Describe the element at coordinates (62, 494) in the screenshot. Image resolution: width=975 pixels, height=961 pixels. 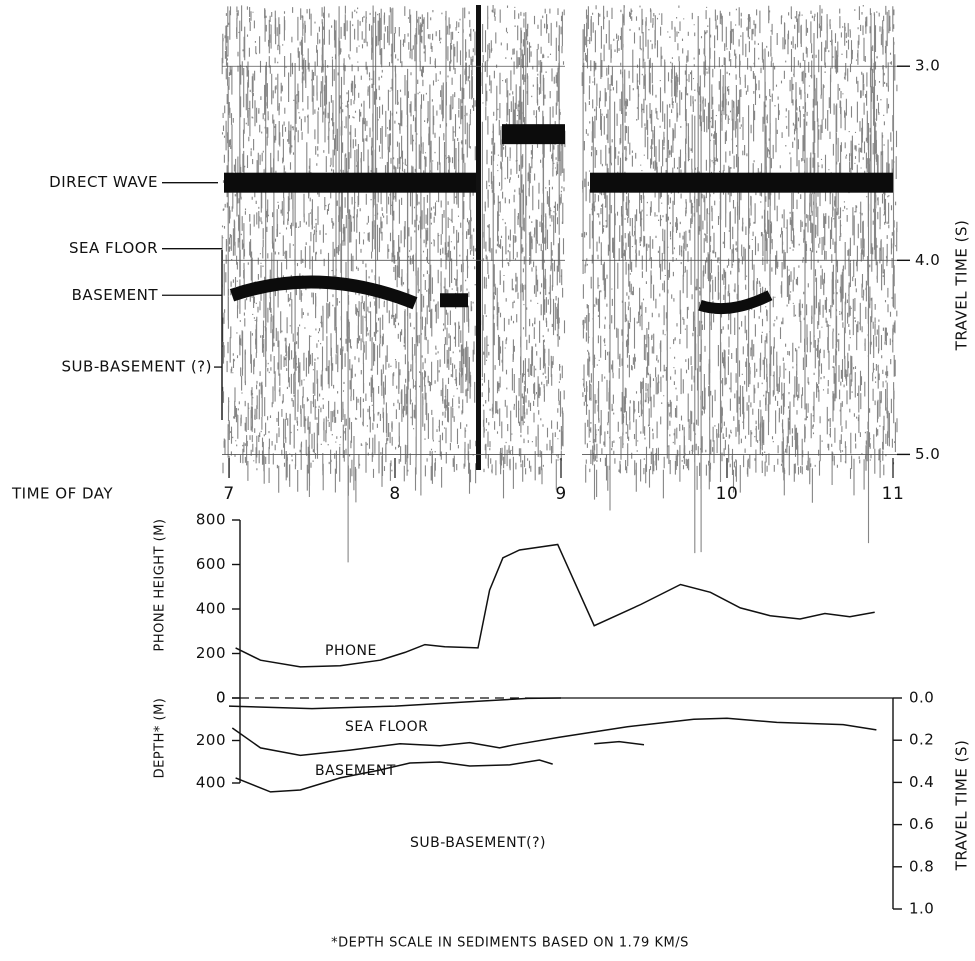
I see `x-axis-title: TIME OF DAY` at that location.